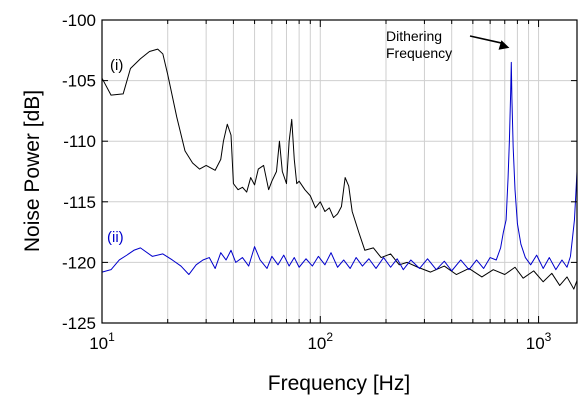 The image size is (579, 398). What do you see at coordinates (111, 337) in the screenshot?
I see `x-tick-exponent: 1` at bounding box center [111, 337].